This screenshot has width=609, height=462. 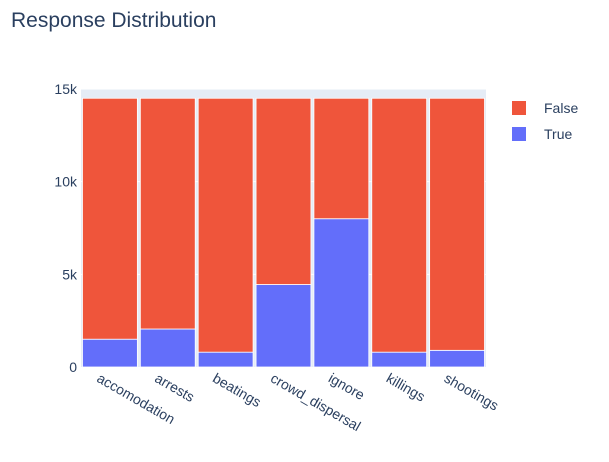 I want to click on bar-true-shootings, so click(x=457, y=358).